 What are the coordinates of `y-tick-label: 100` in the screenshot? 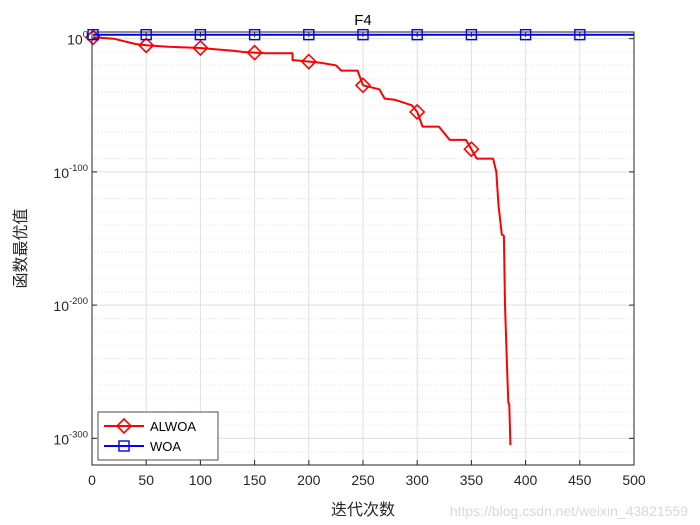 It's located at (77, 39).